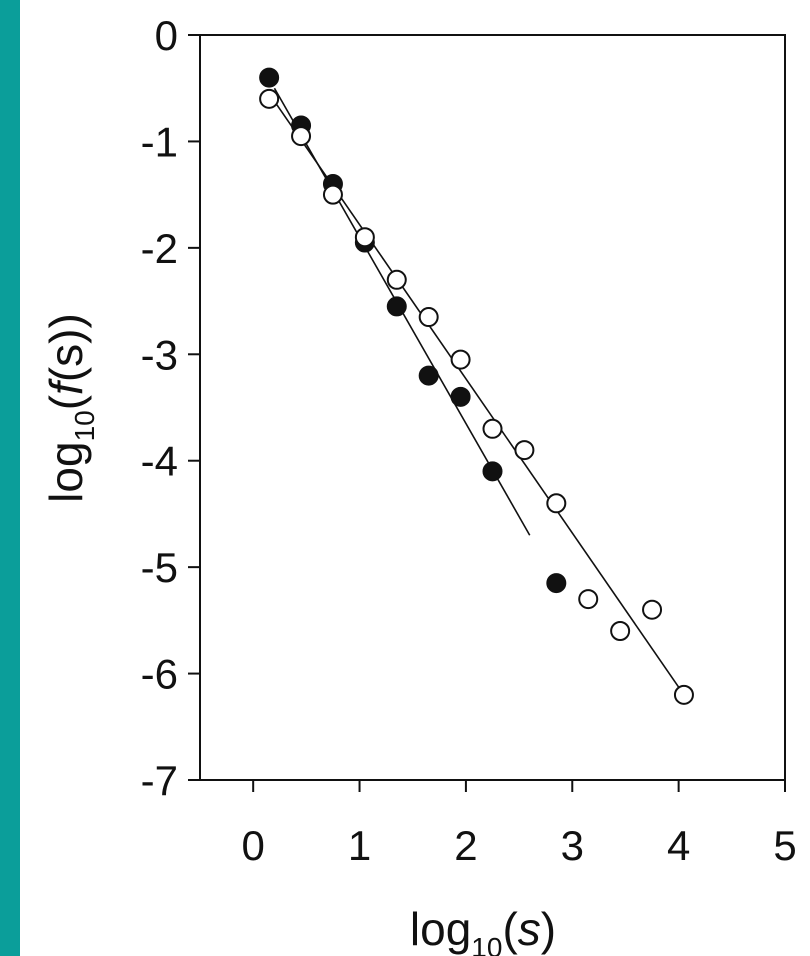 The height and width of the screenshot is (956, 810). I want to click on x-tick-label: 1, so click(359, 845).